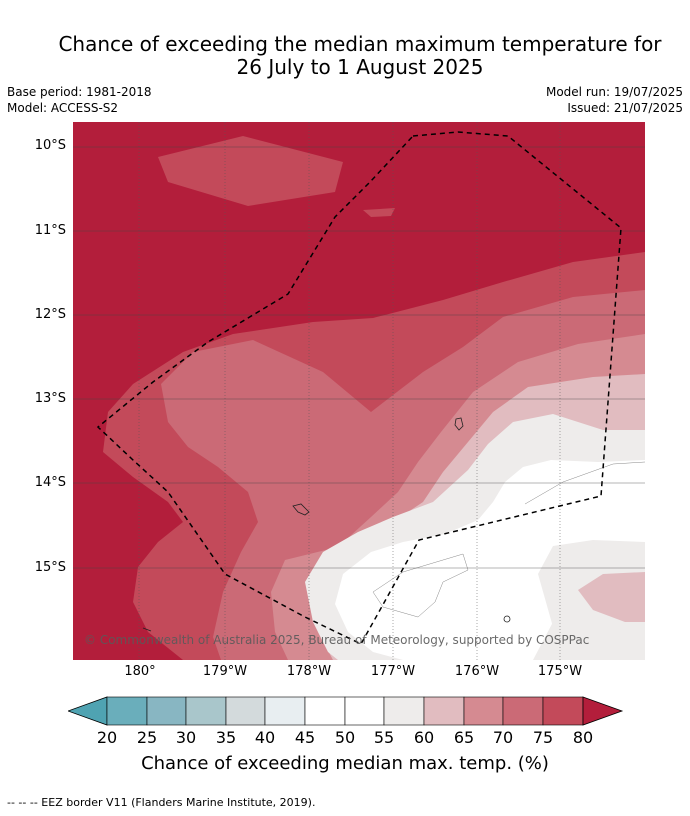 The height and width of the screenshot is (816, 690). What do you see at coordinates (147, 737) in the screenshot?
I see `colorbar-tick-label: 25` at bounding box center [147, 737].